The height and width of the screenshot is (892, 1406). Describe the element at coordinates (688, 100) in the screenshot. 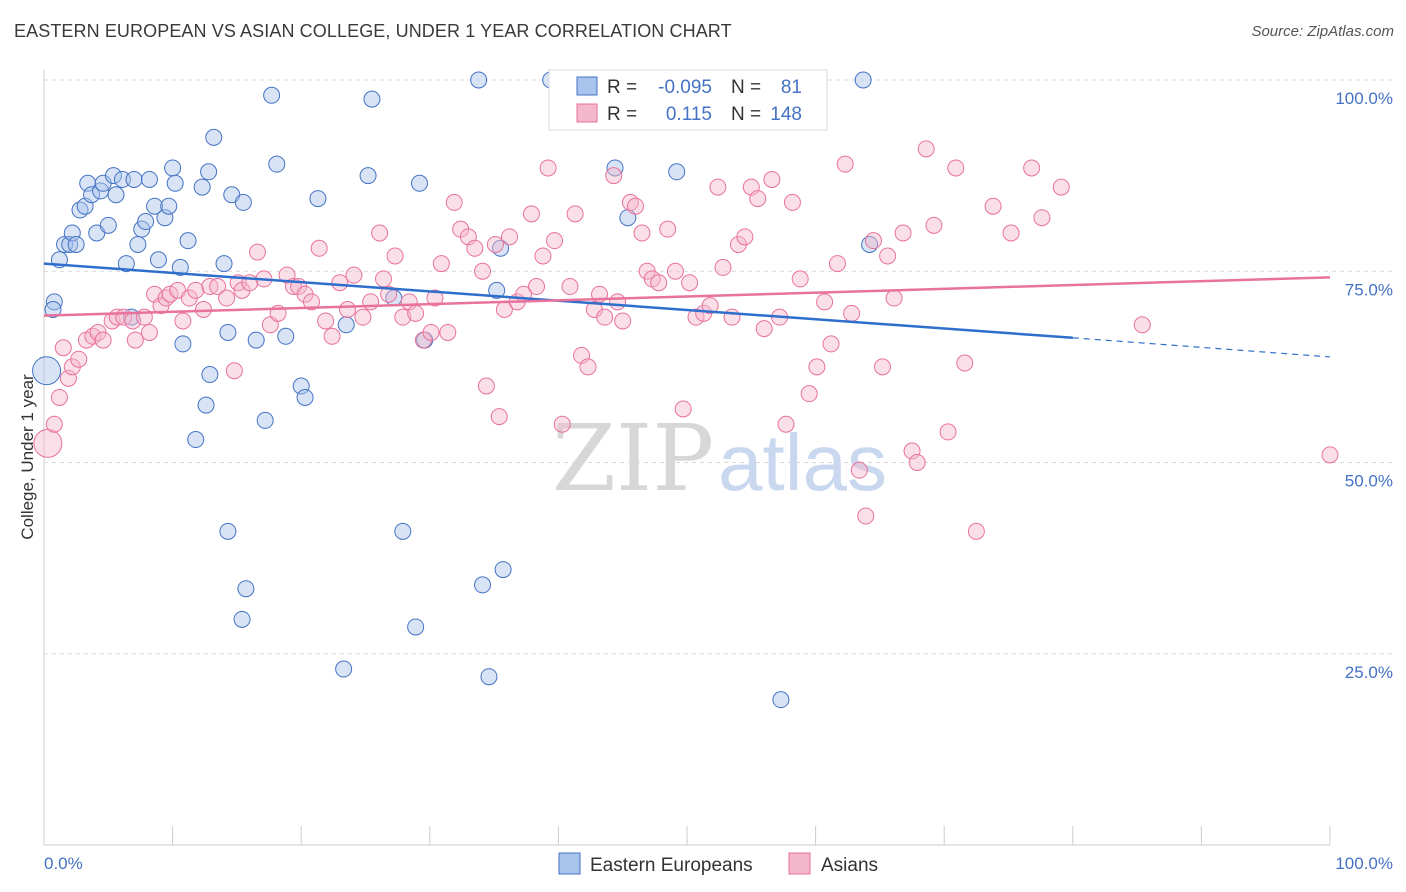

I see `stats-legend: R = -0.095 N = 81 R = 0.115 N = 148` at that location.